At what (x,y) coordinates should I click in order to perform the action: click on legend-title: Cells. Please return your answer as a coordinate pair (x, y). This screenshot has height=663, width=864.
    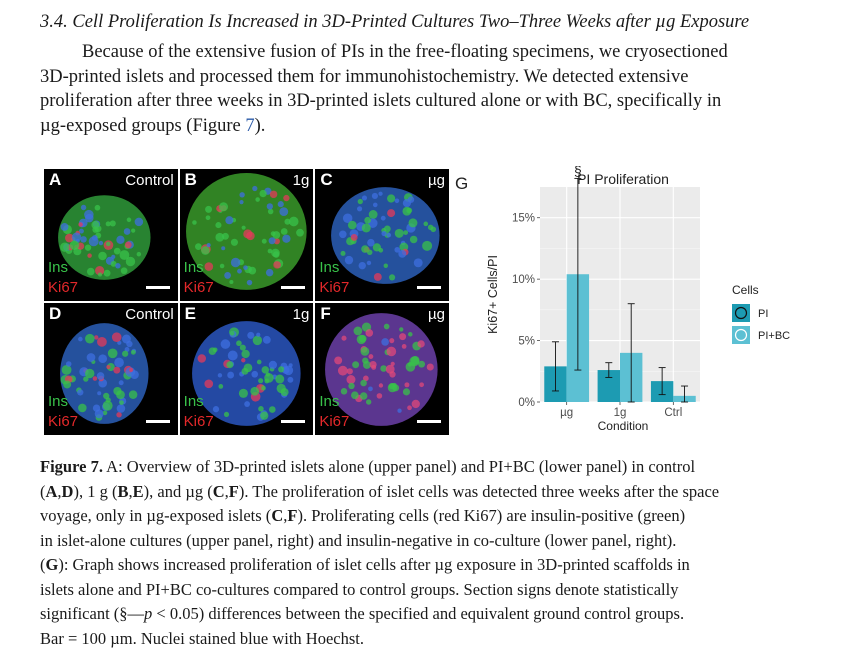
    Looking at the image, I should click on (745, 290).